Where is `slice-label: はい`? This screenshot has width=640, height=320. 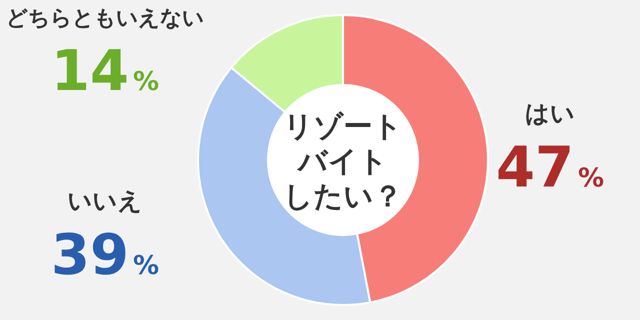
slice-label: はい is located at coordinates (550, 113).